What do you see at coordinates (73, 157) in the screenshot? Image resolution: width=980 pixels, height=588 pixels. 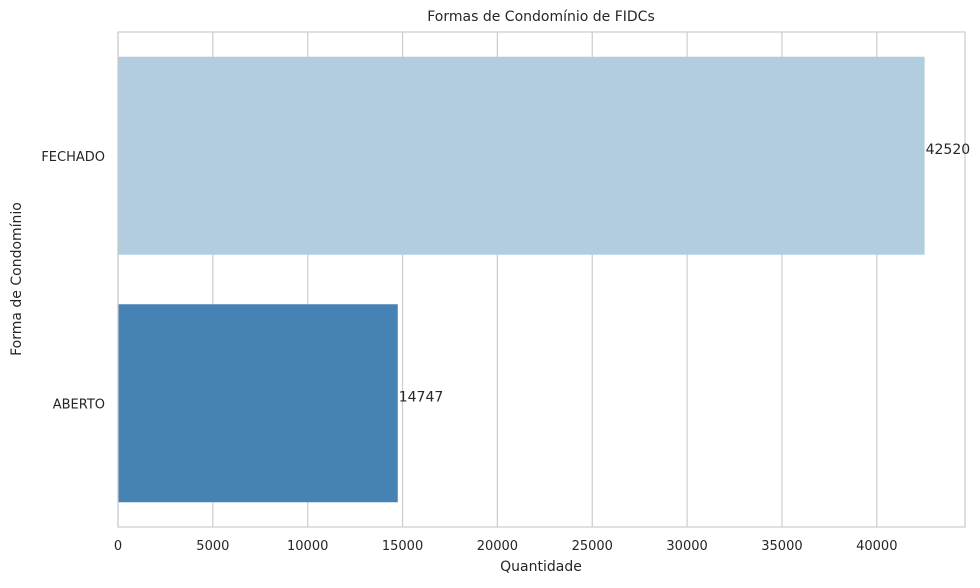 I see `y-tick-label-fechado: FECHADO` at bounding box center [73, 157].